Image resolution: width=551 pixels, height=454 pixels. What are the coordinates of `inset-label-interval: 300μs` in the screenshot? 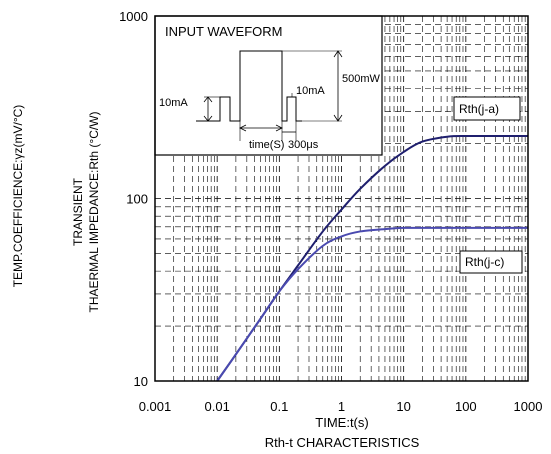 It's located at (303, 145).